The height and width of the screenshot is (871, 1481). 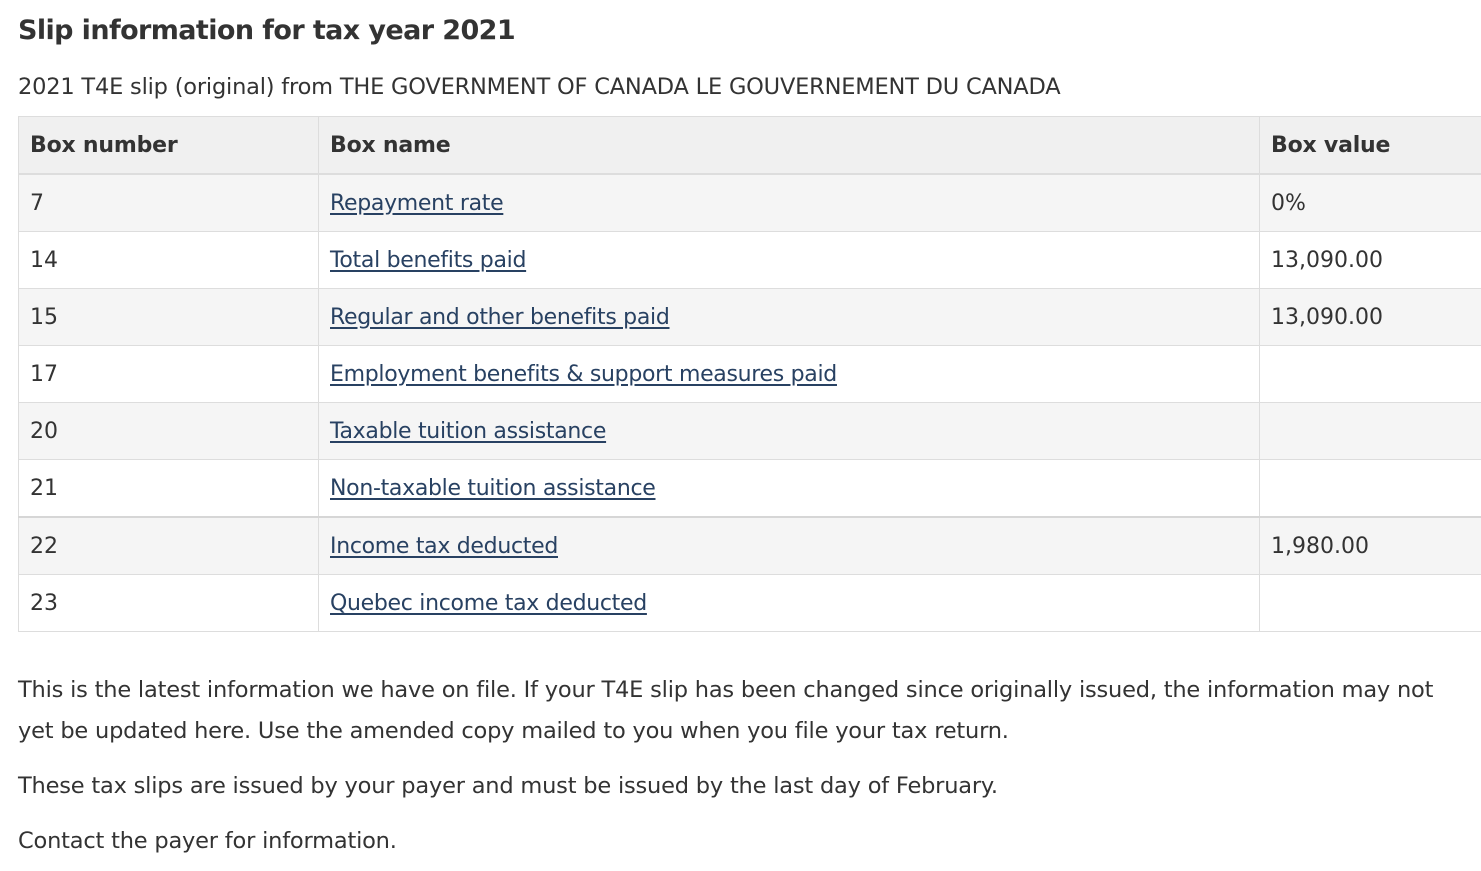 What do you see at coordinates (1370, 202) in the screenshot?
I see `box-value-cell: 0%` at bounding box center [1370, 202].